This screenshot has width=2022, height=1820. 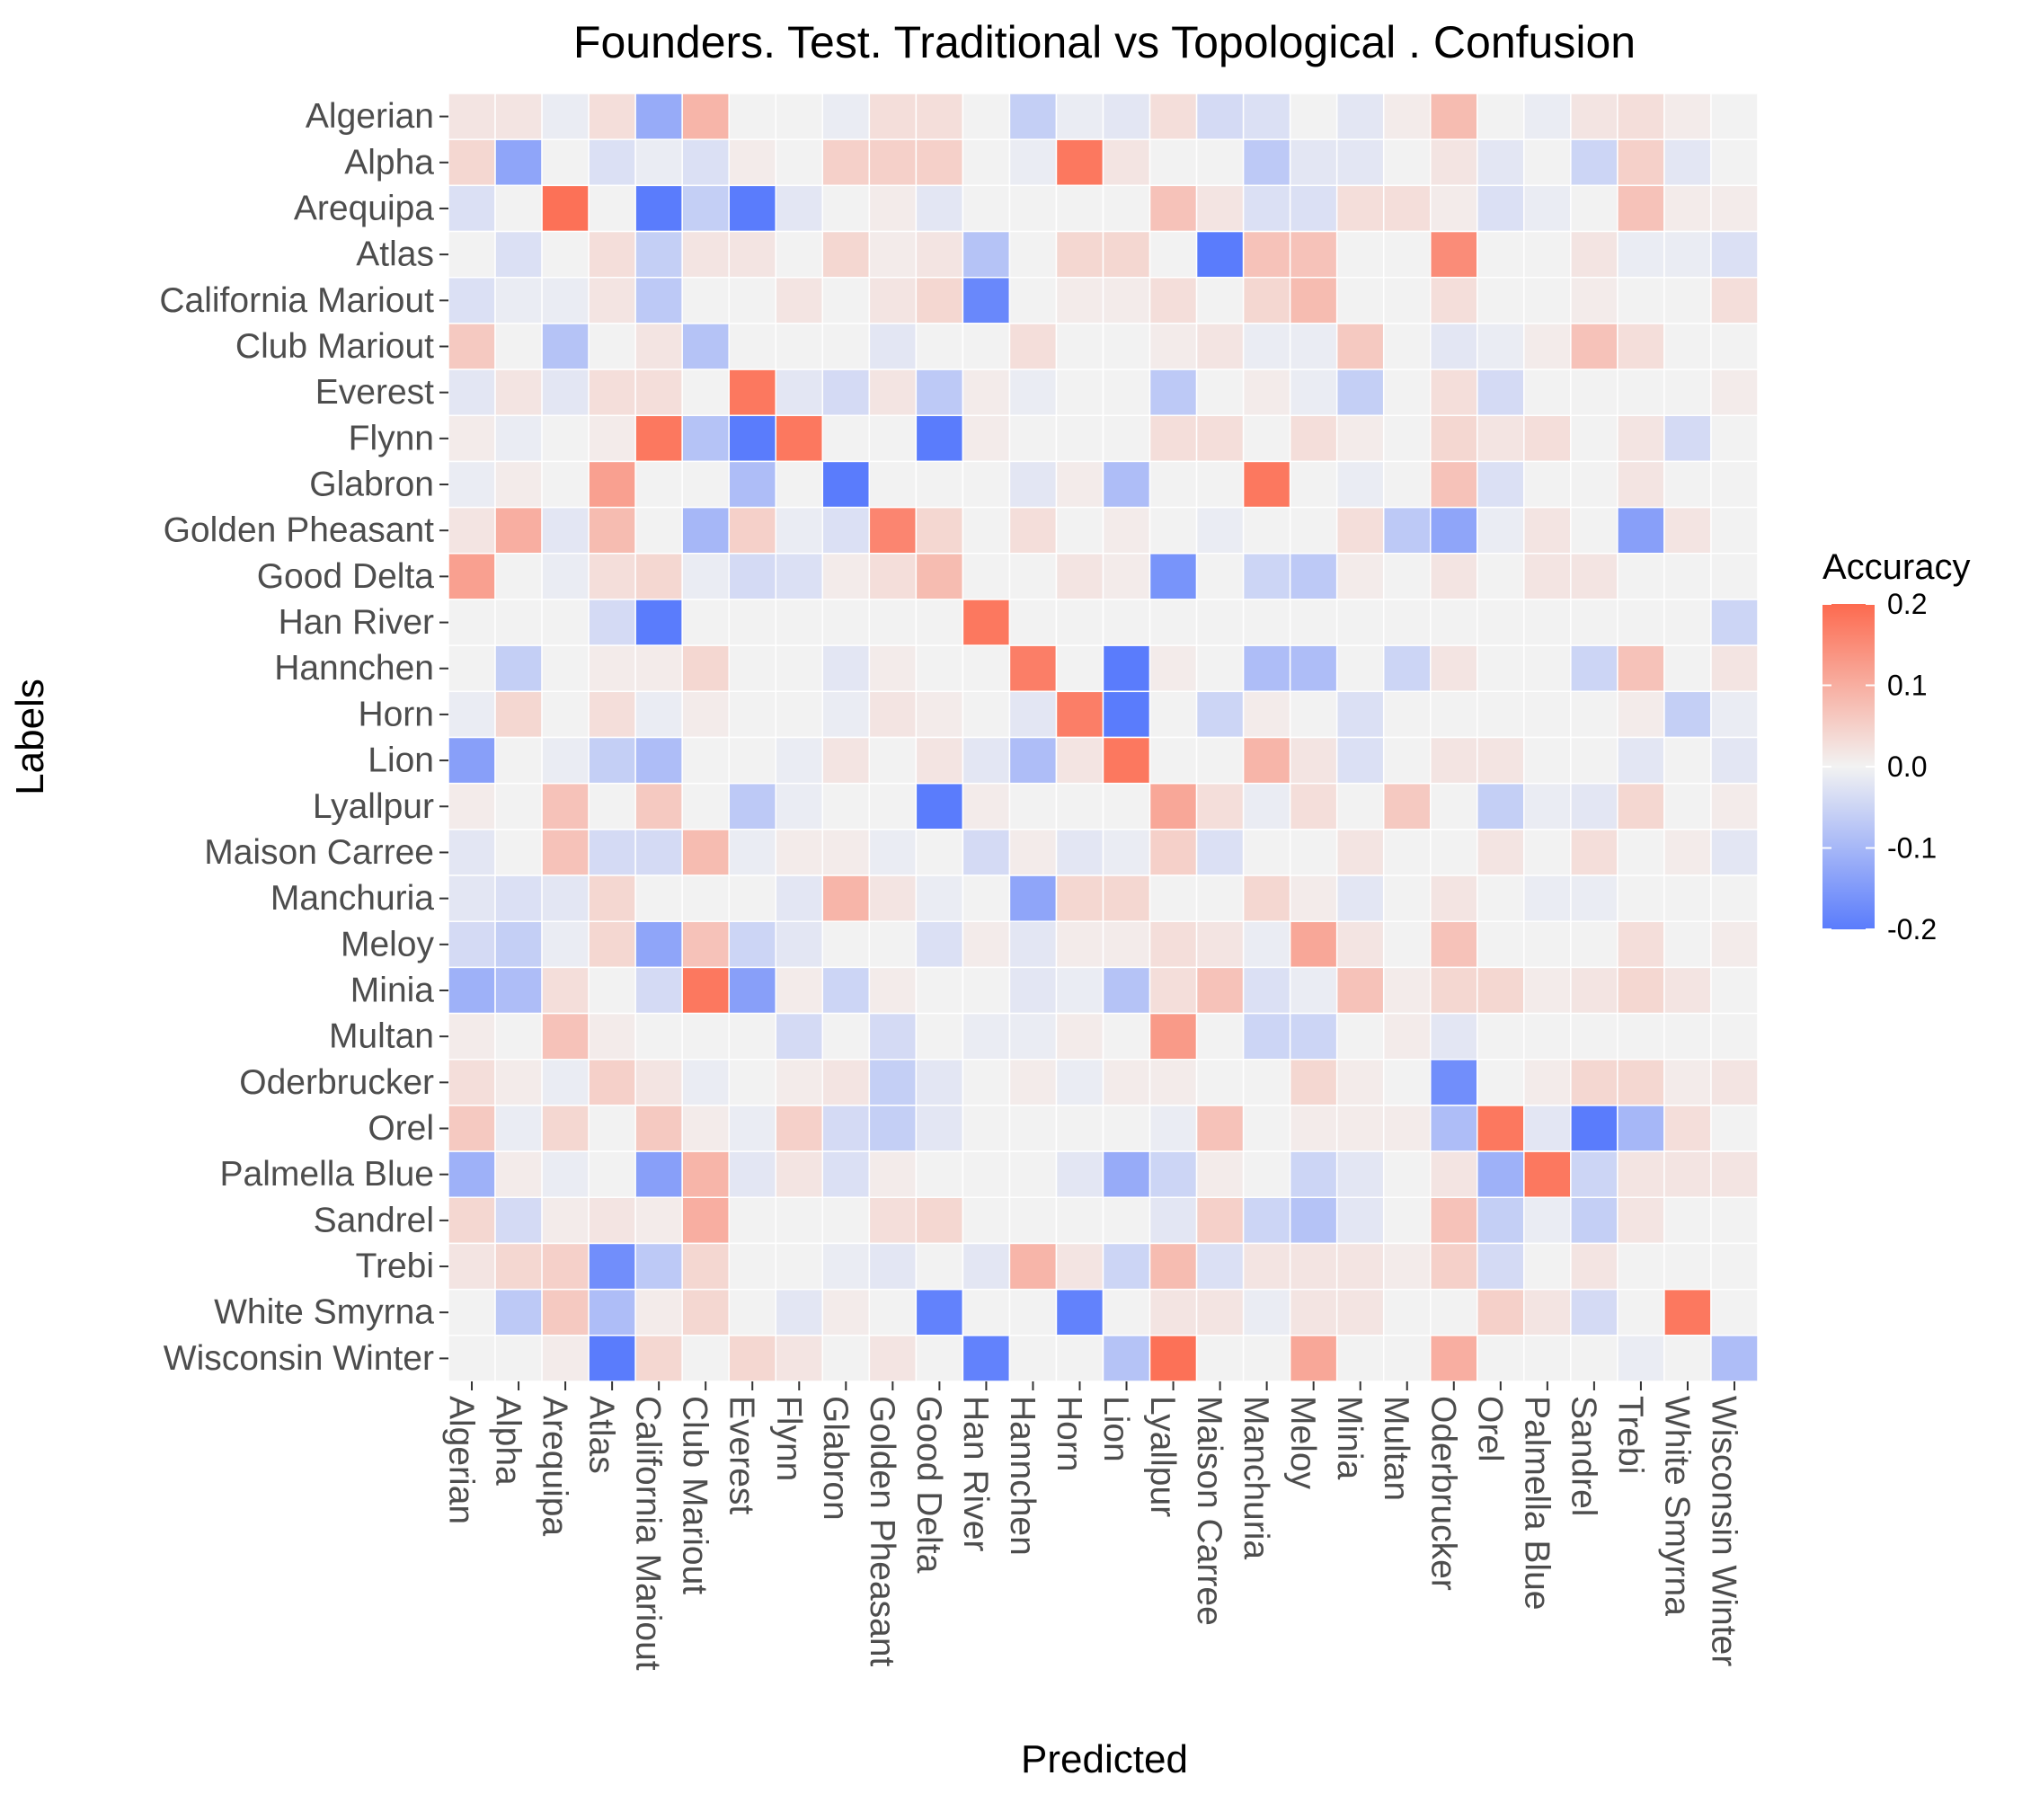 What do you see at coordinates (1907, 766) in the screenshot?
I see `legend-tick-label: 0.0` at bounding box center [1907, 766].